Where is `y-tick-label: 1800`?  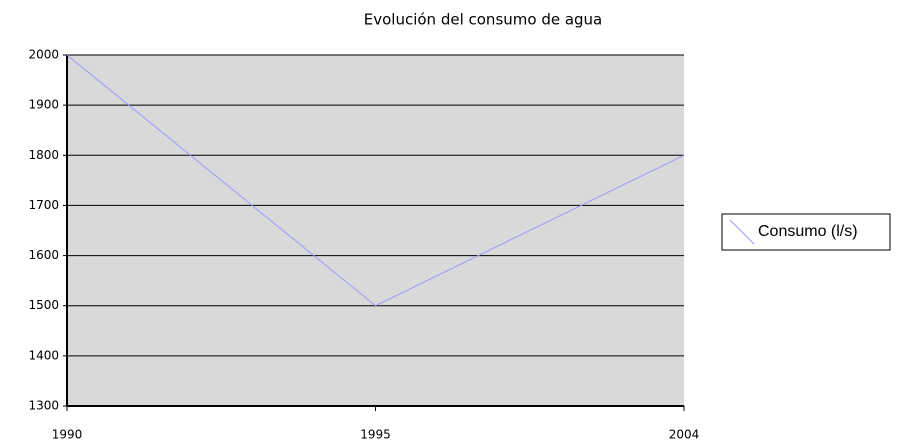 y-tick-label: 1800 is located at coordinates (43, 155).